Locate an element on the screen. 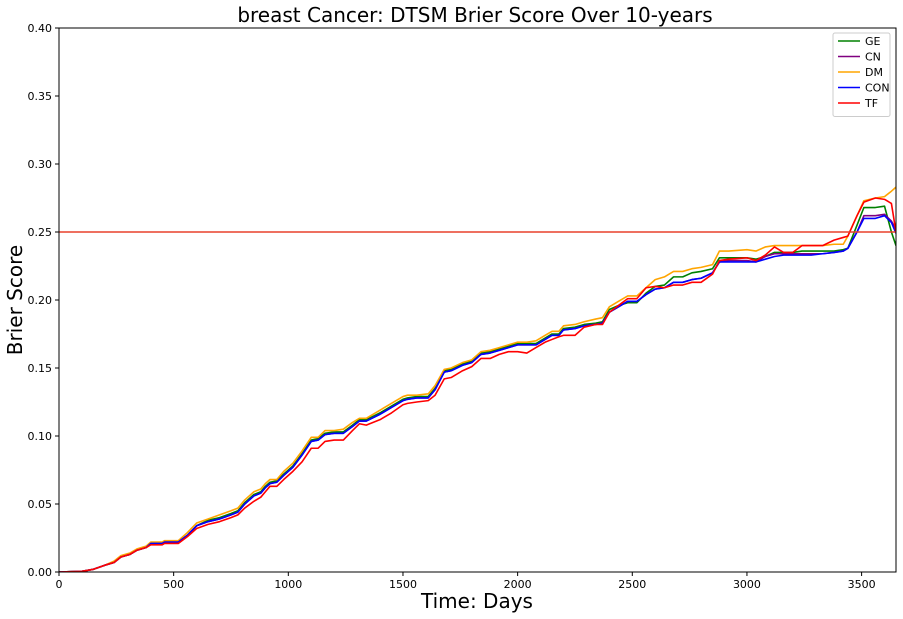 The height and width of the screenshot is (619, 903). y-tick-label: 0.05 is located at coordinates (40, 504).